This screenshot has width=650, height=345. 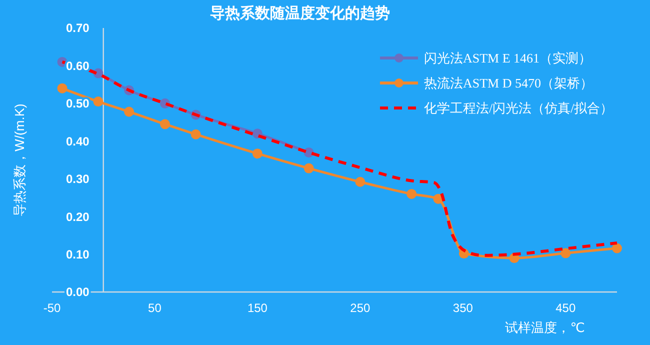 I want to click on x-tick-label: 250, so click(x=360, y=308).